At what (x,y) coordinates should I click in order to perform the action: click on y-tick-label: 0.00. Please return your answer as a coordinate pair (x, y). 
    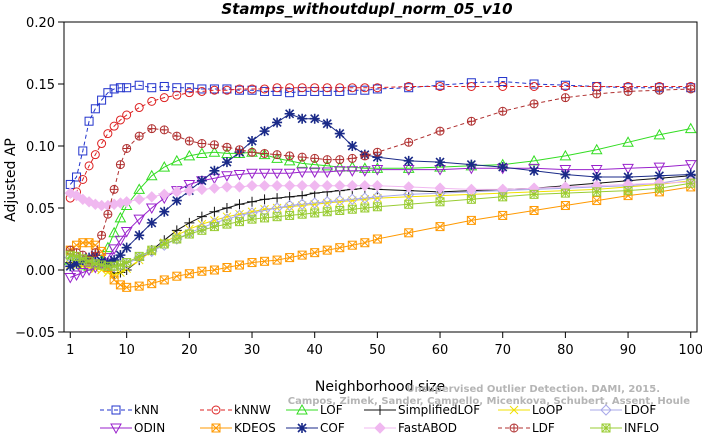
    Looking at the image, I should click on (40, 271).